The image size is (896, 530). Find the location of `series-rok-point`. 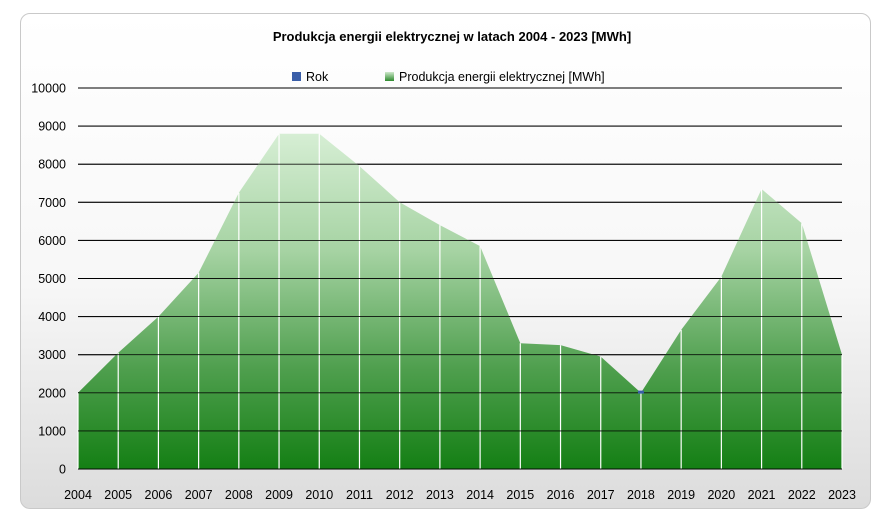

series-rok-point is located at coordinates (640, 392).